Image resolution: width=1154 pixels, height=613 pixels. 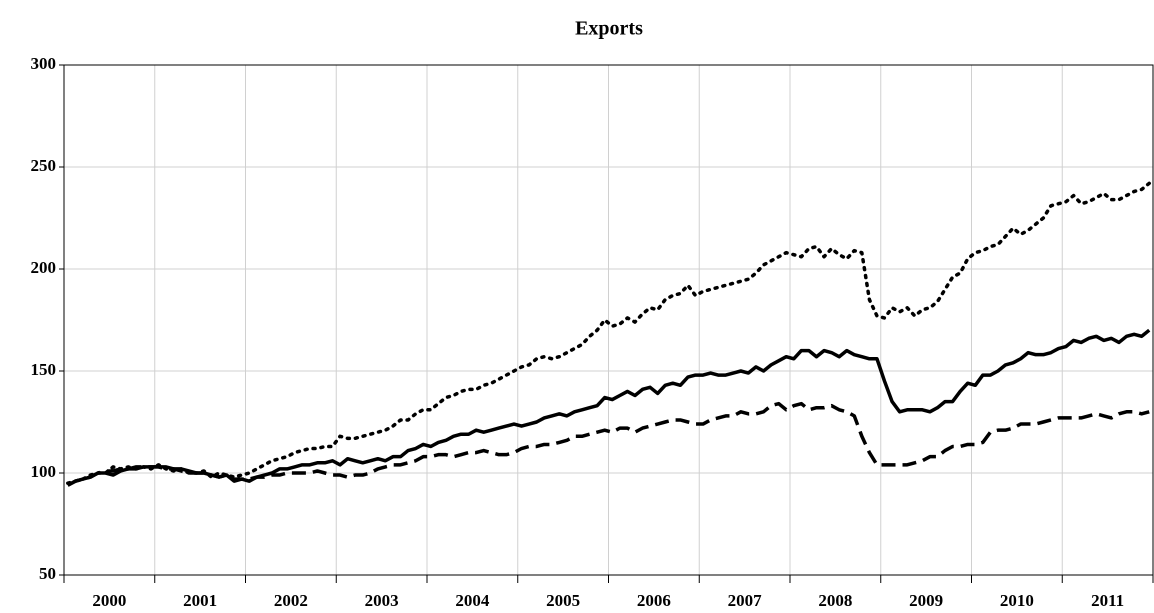 I want to click on x-tick-label: 2002, so click(x=291, y=600).